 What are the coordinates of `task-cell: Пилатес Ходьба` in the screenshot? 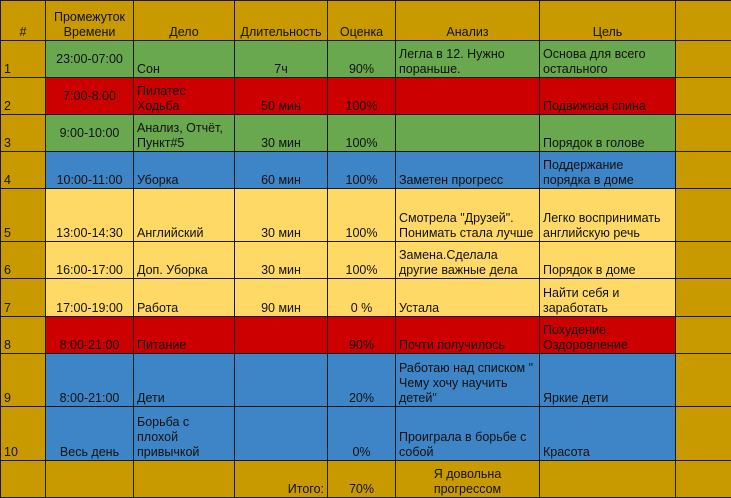 It's located at (184, 96).